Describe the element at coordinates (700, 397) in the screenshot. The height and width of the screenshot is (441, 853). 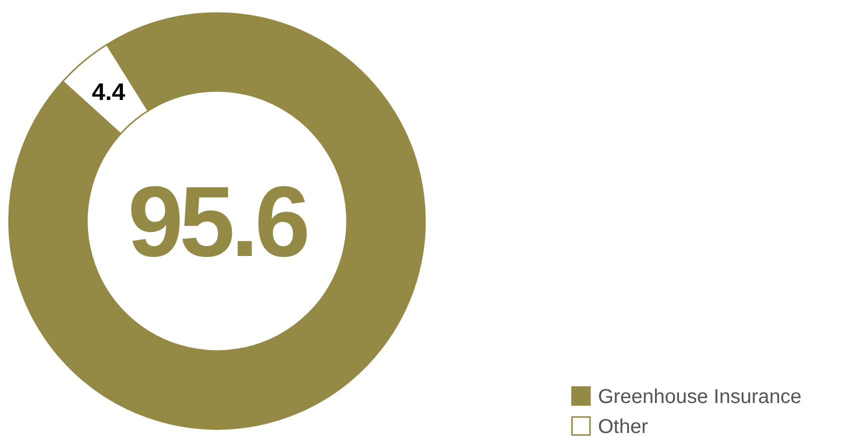
I see `legend-label: Greenhouse Insurance` at that location.